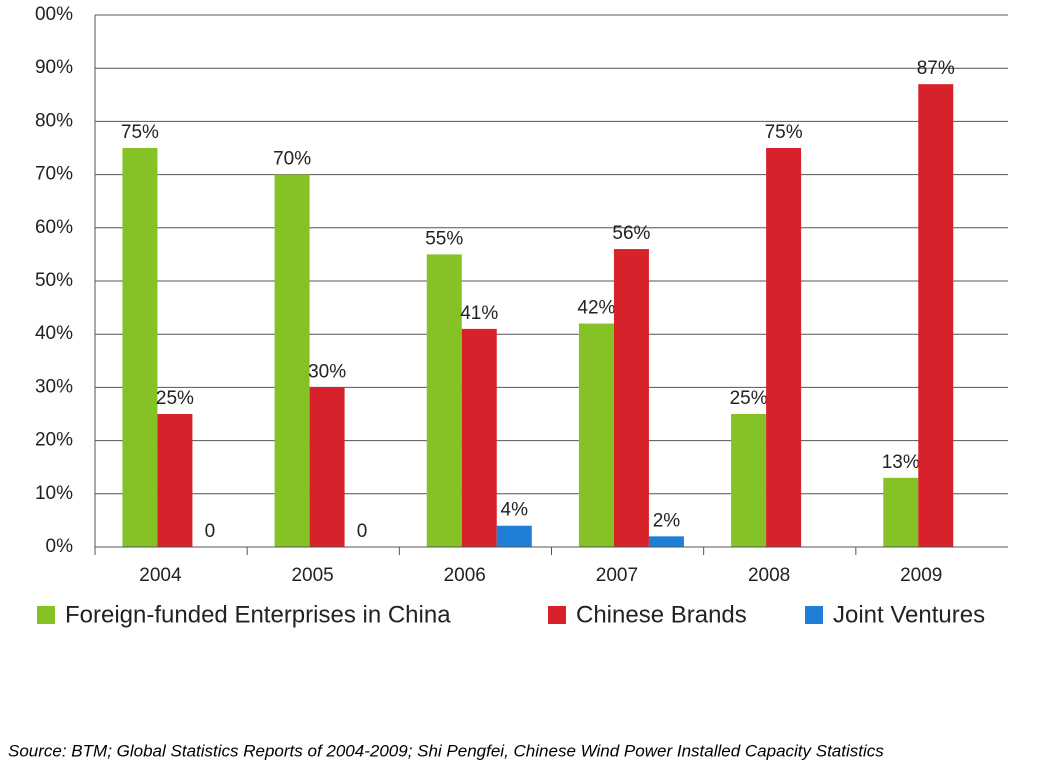 Image resolution: width=1050 pixels, height=776 pixels. Describe the element at coordinates (54, 120) in the screenshot. I see `y-tick-label: 80%` at that location.